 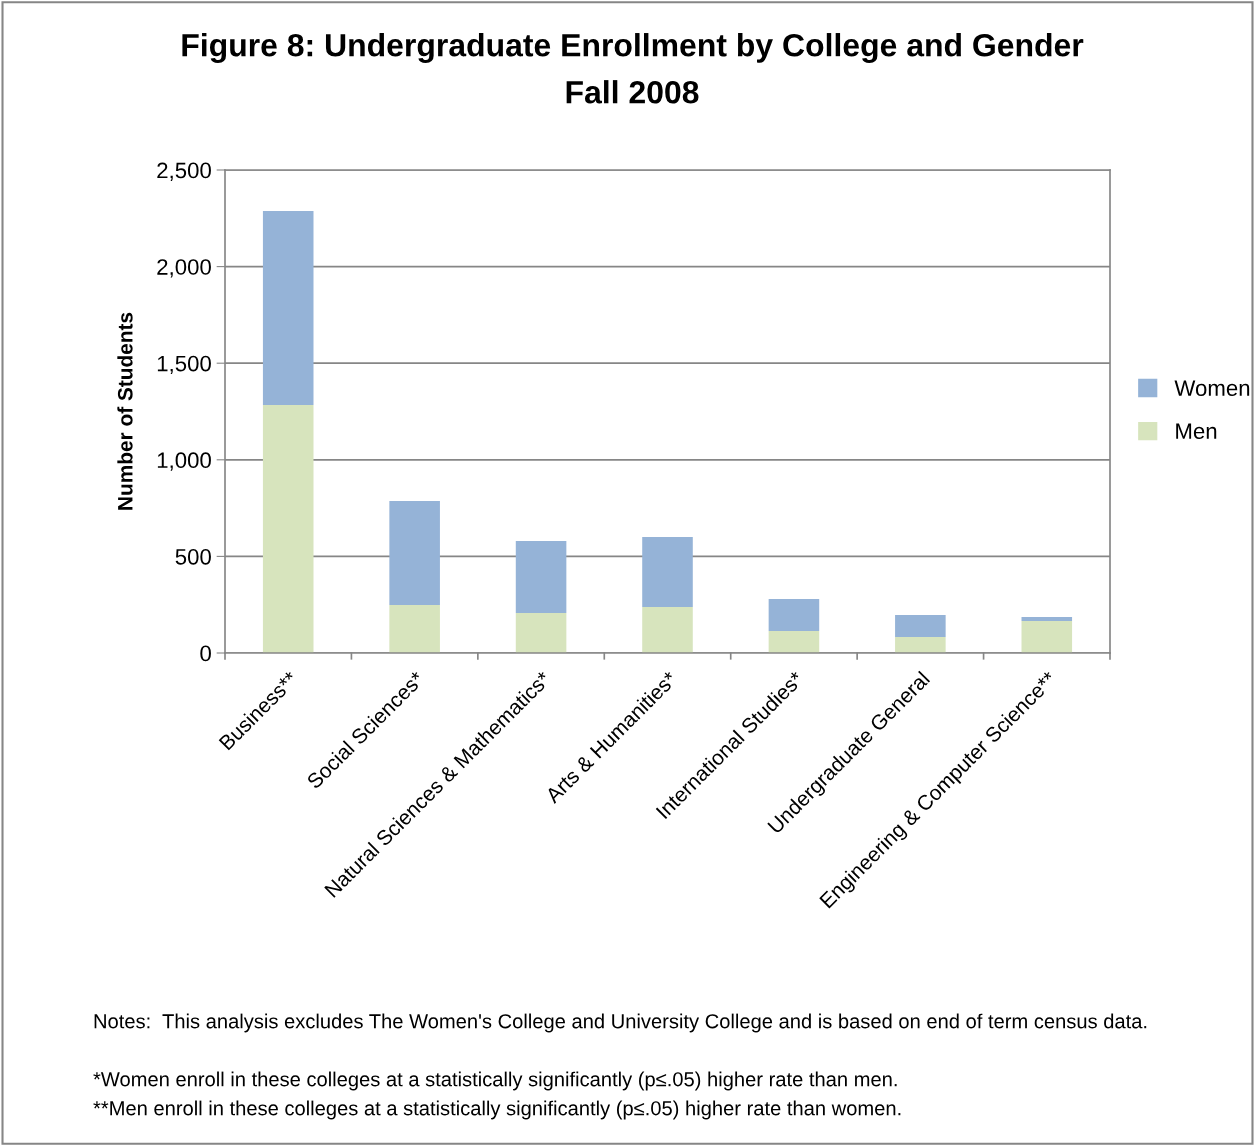 I want to click on text: **Men enroll in these colleges at a statistically significantly (p≤.05) higher rate than women., so click(x=497, y=1110).